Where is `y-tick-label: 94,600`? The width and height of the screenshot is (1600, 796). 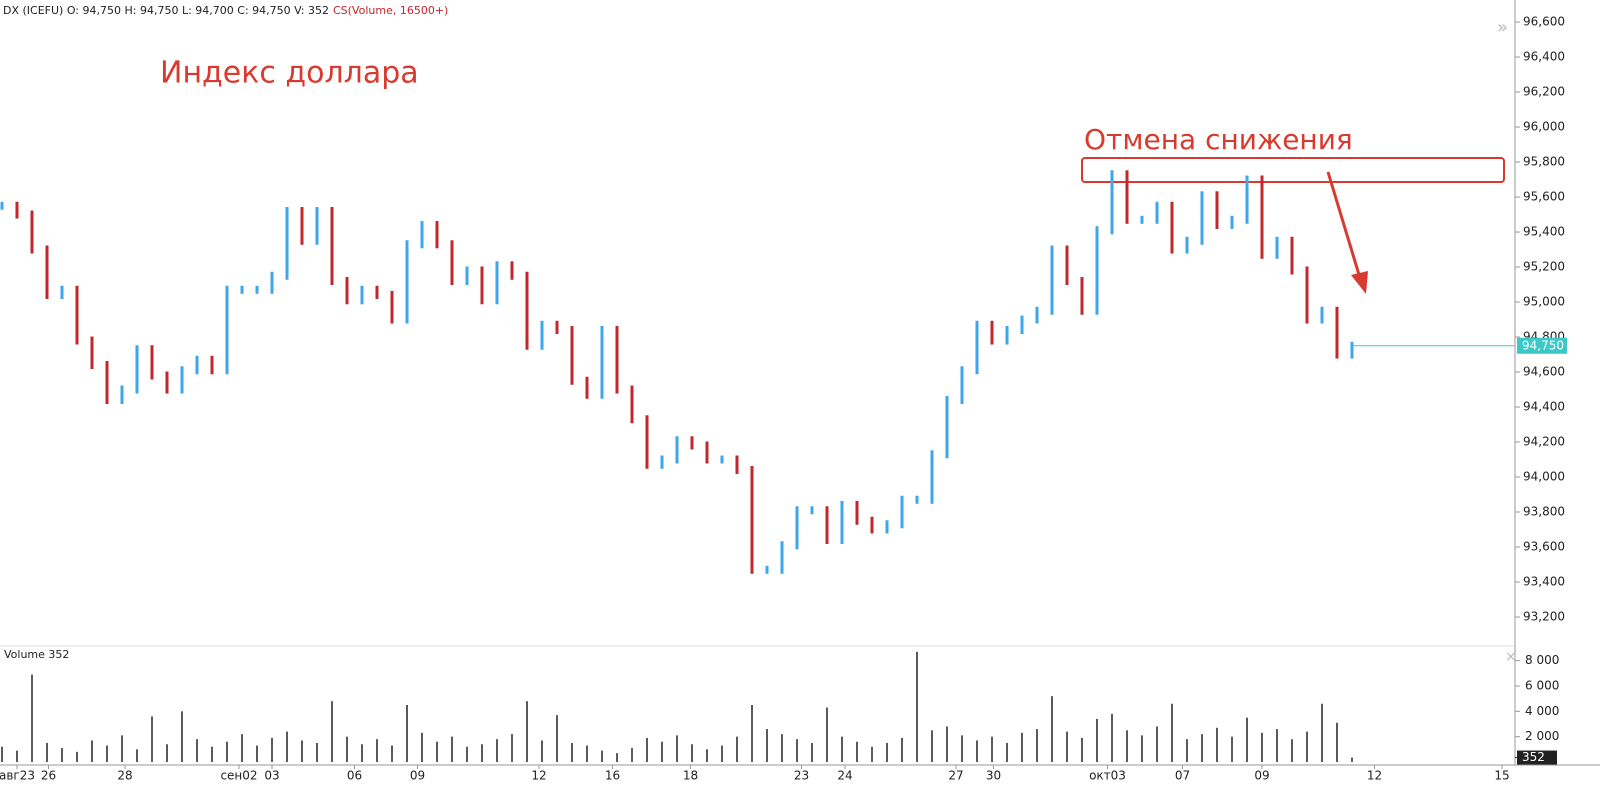
y-tick-label: 94,600 is located at coordinates (1544, 372).